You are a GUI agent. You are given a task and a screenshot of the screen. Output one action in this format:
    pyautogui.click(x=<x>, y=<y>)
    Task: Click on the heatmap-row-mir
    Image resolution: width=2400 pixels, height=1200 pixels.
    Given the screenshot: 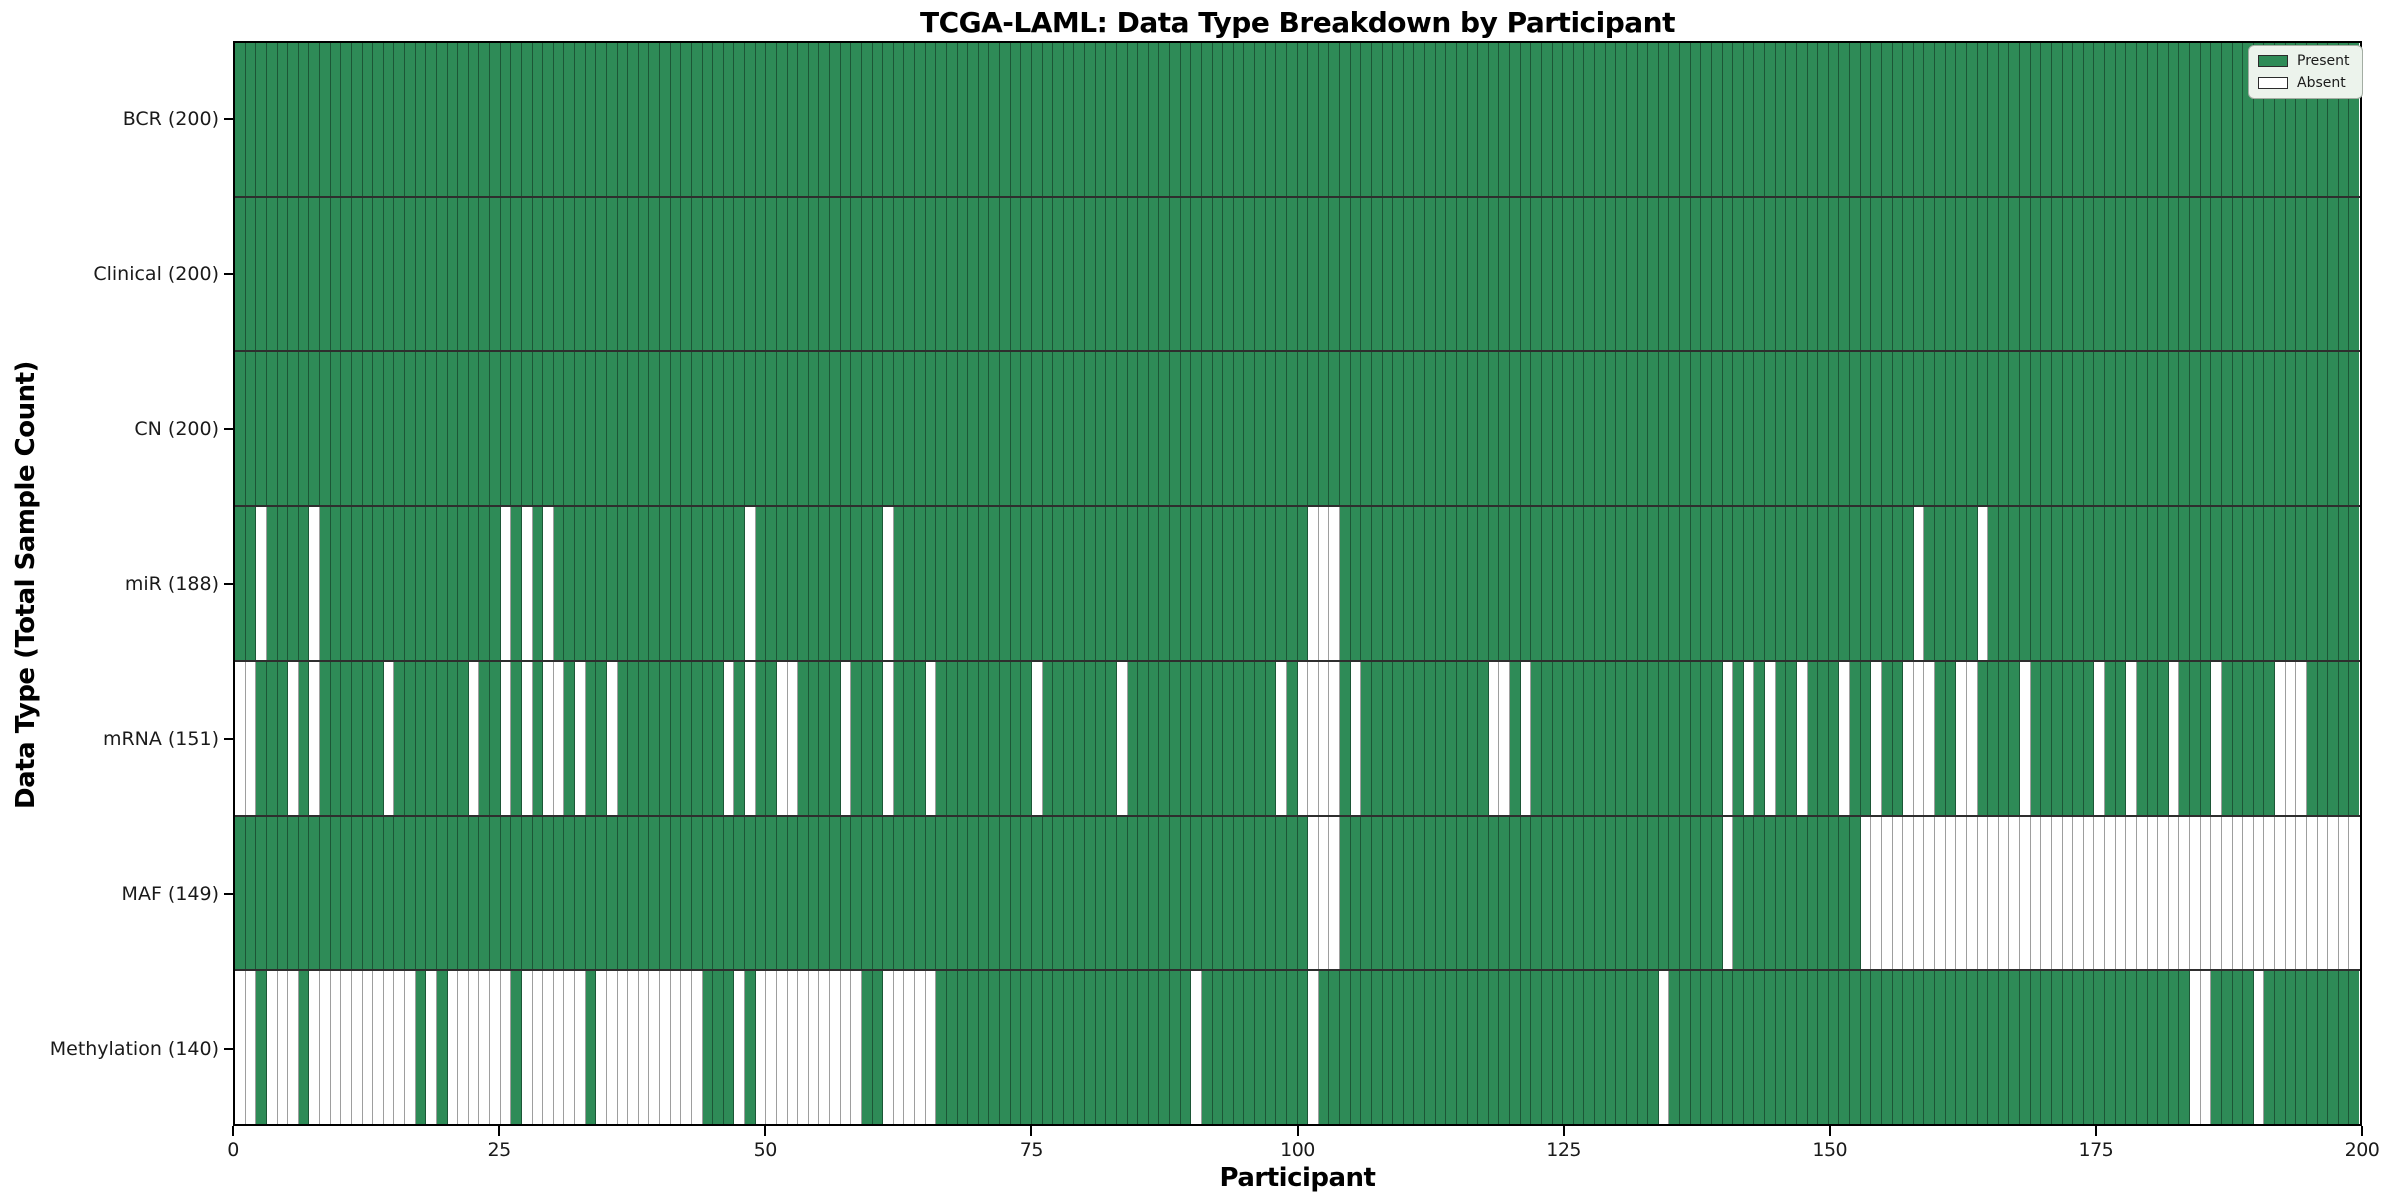 What is the action you would take?
    pyautogui.click(x=1297, y=584)
    